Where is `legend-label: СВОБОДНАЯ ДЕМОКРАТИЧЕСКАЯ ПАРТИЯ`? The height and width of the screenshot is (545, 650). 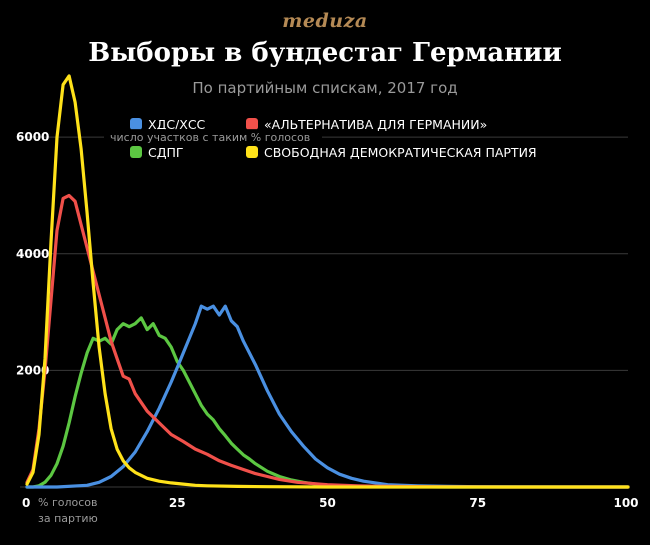
legend-label: СВОБОДНАЯ ДЕМОКРАТИЧЕСКАЯ ПАРТИЯ is located at coordinates (400, 152).